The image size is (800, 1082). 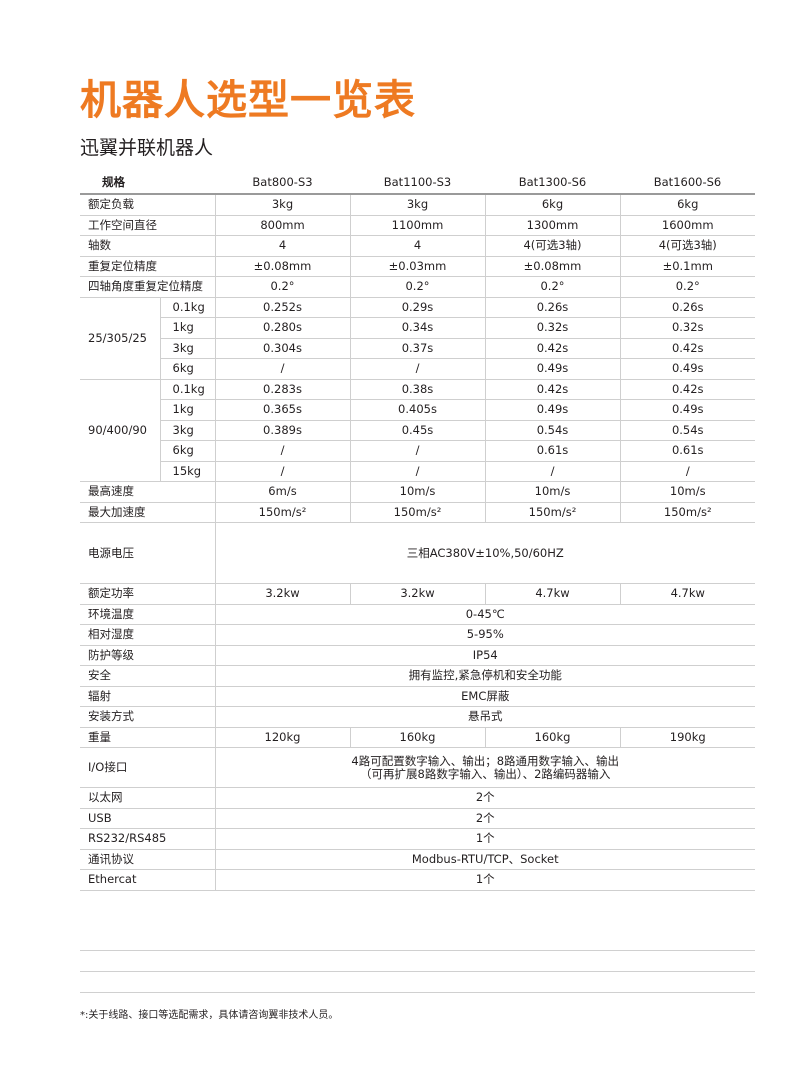 What do you see at coordinates (282, 410) in the screenshot?
I see `cell: 0.365s` at bounding box center [282, 410].